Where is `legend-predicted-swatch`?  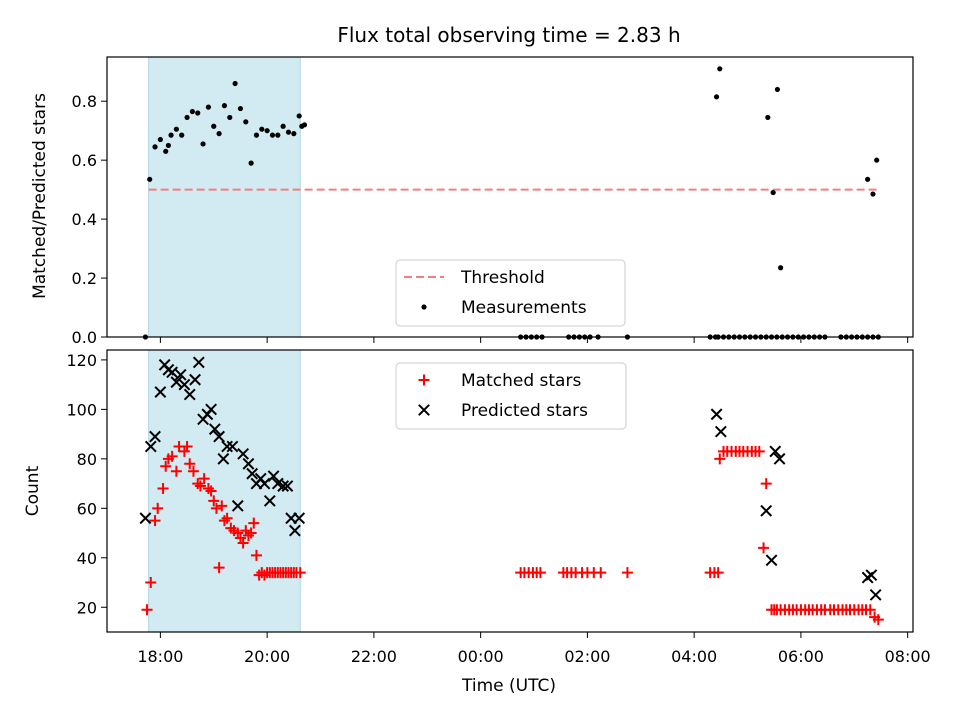 legend-predicted-swatch is located at coordinates (424, 410).